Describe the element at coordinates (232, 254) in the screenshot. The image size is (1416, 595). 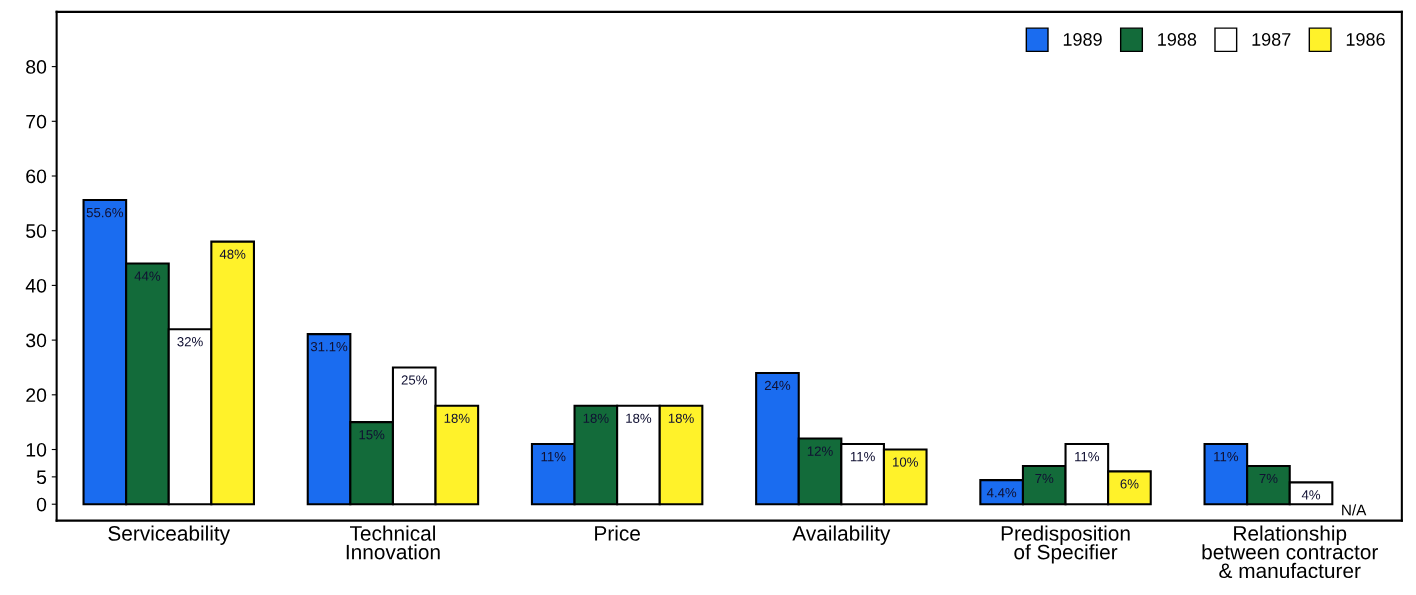
I see `data-label: 48%` at that location.